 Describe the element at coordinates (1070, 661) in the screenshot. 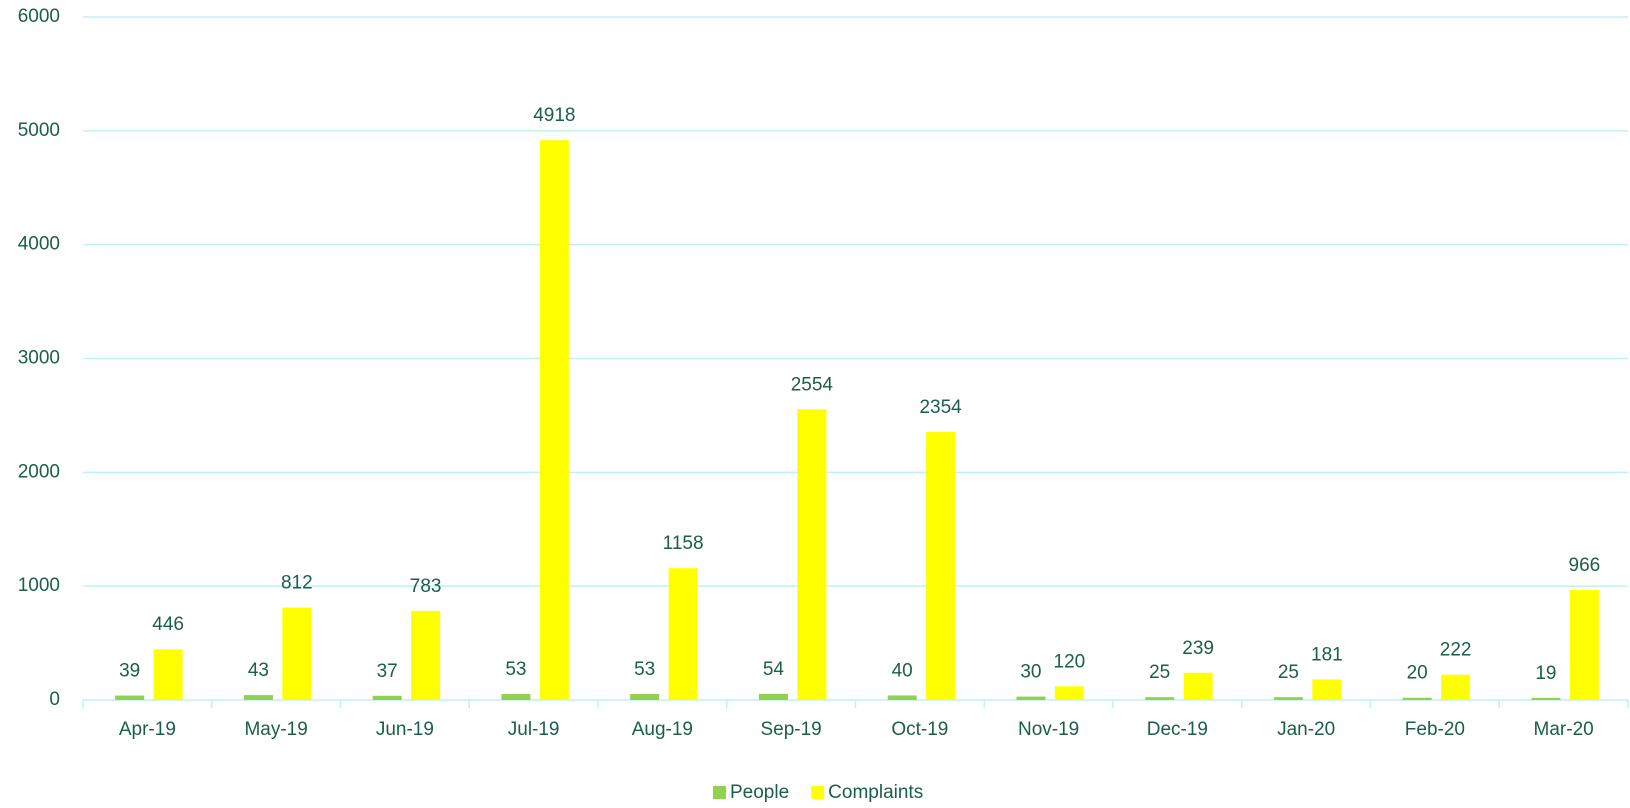

I see `value-label: 120` at that location.